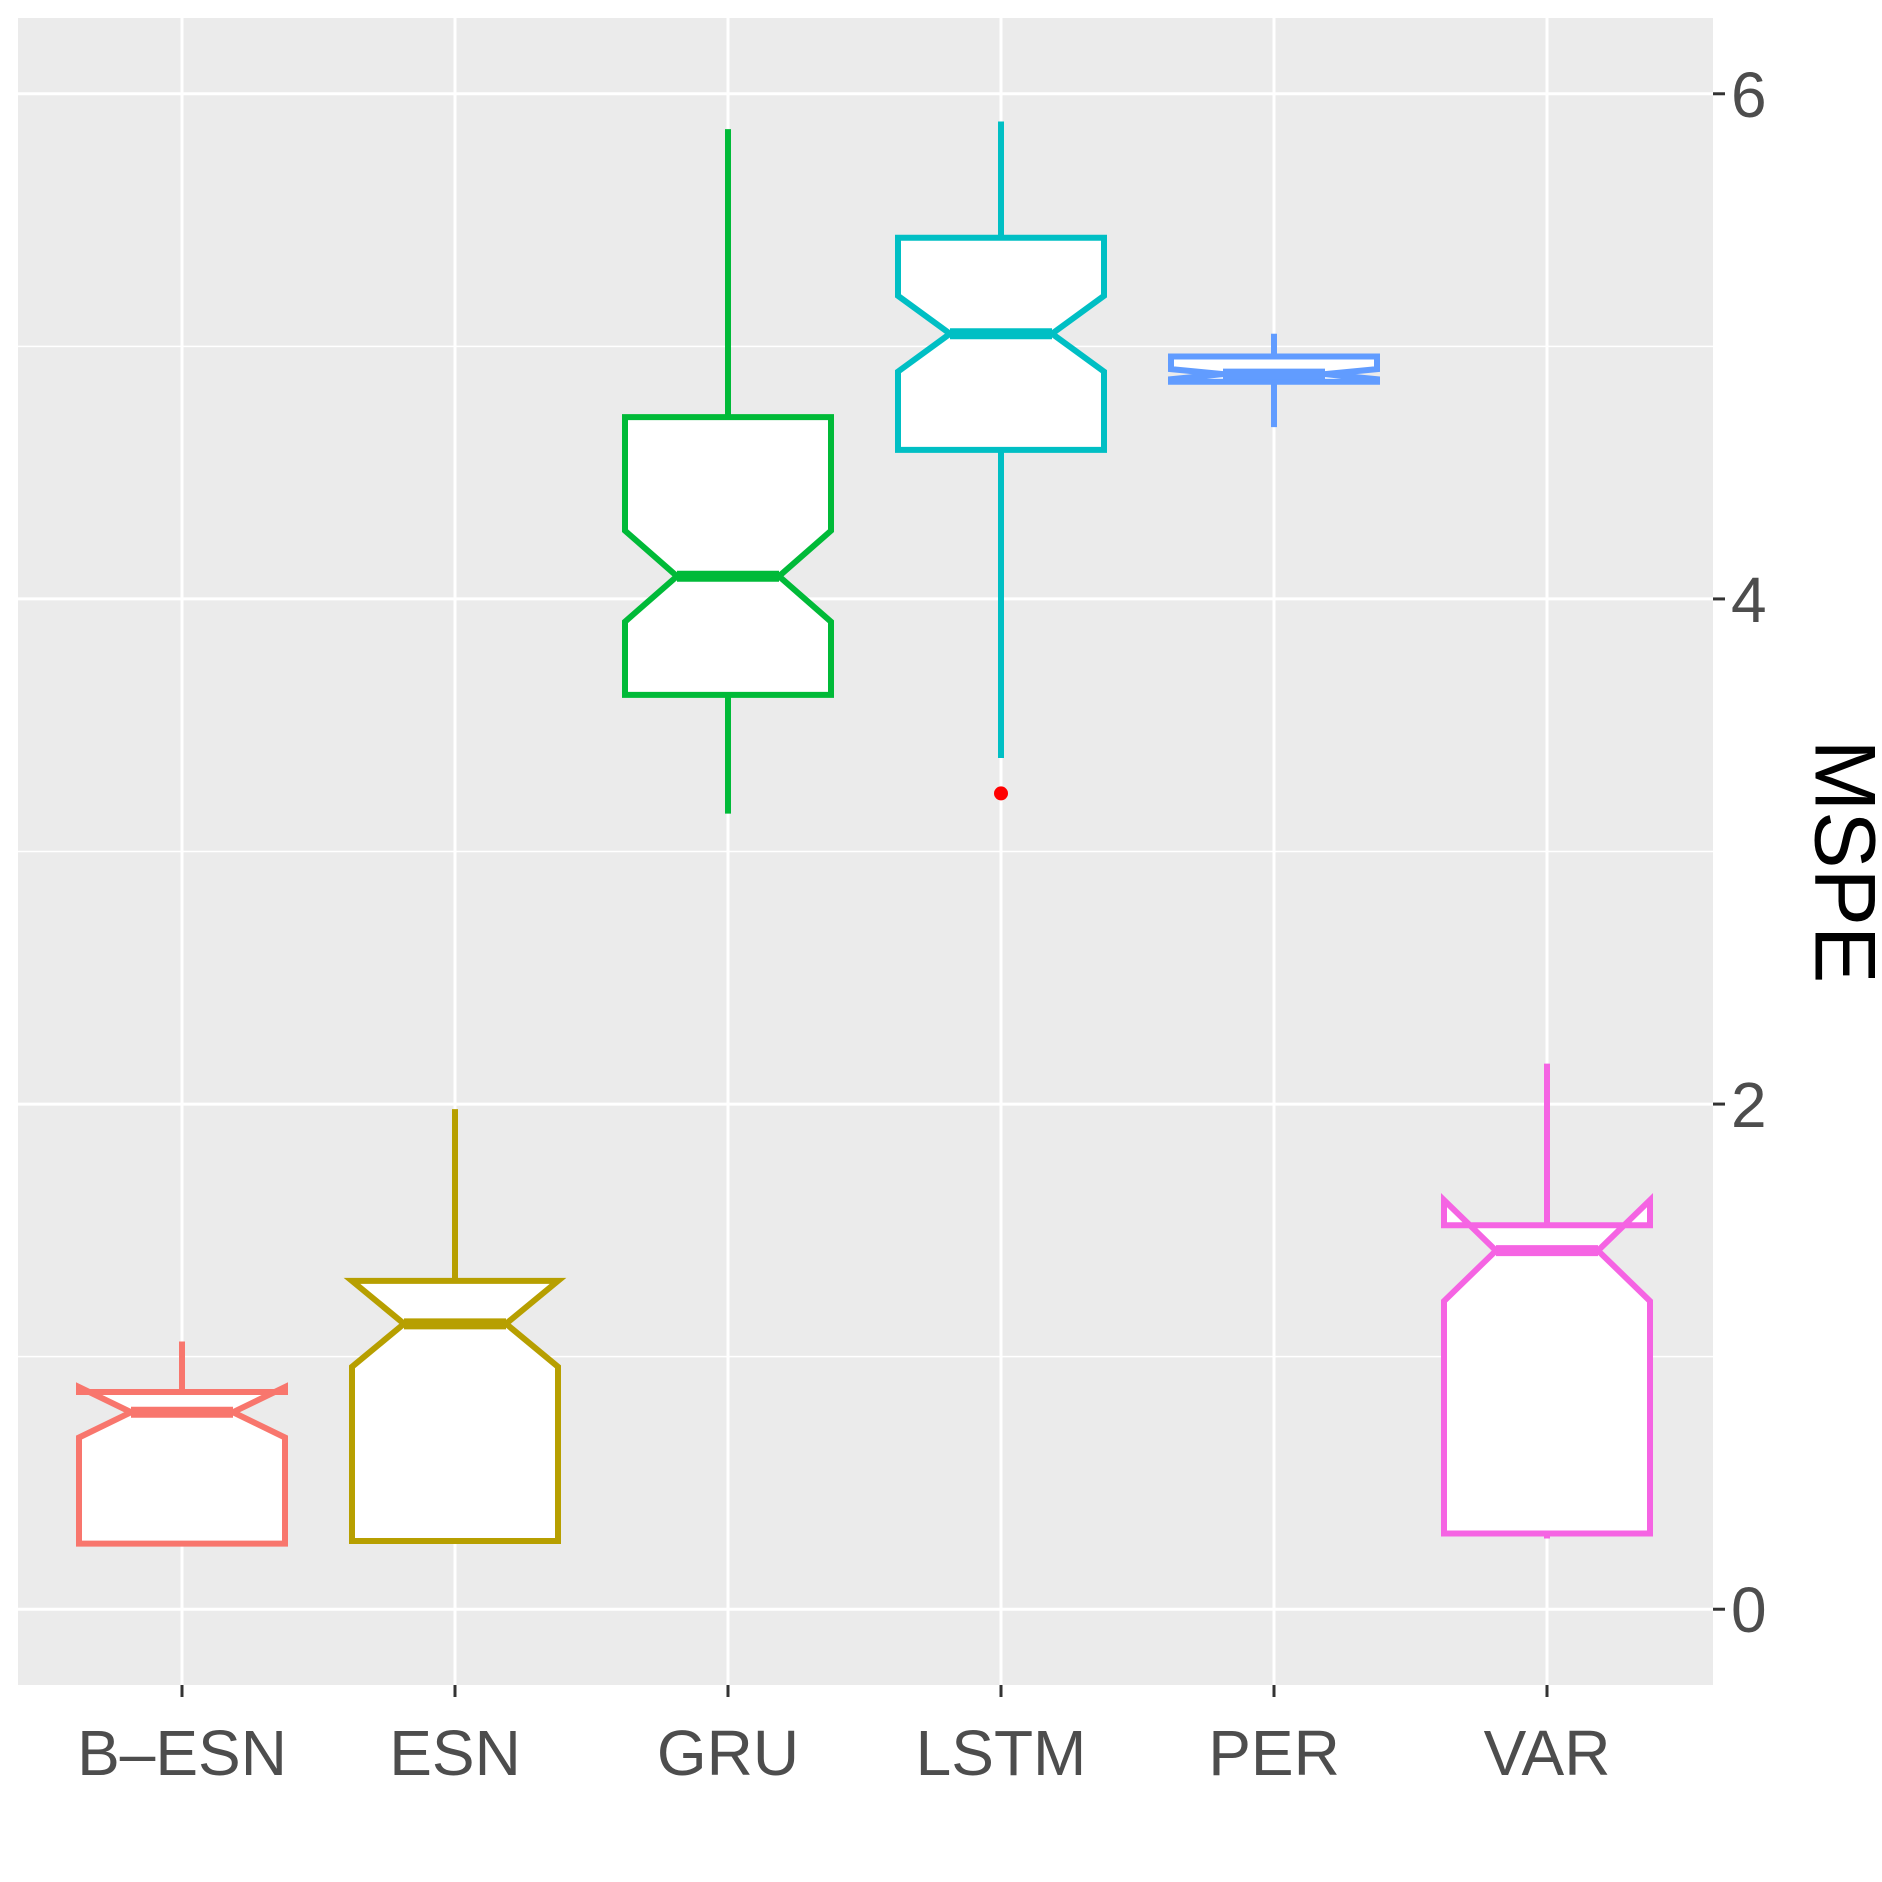 The height and width of the screenshot is (1882, 1882). What do you see at coordinates (1001, 461) in the screenshot?
I see `box-lstm` at bounding box center [1001, 461].